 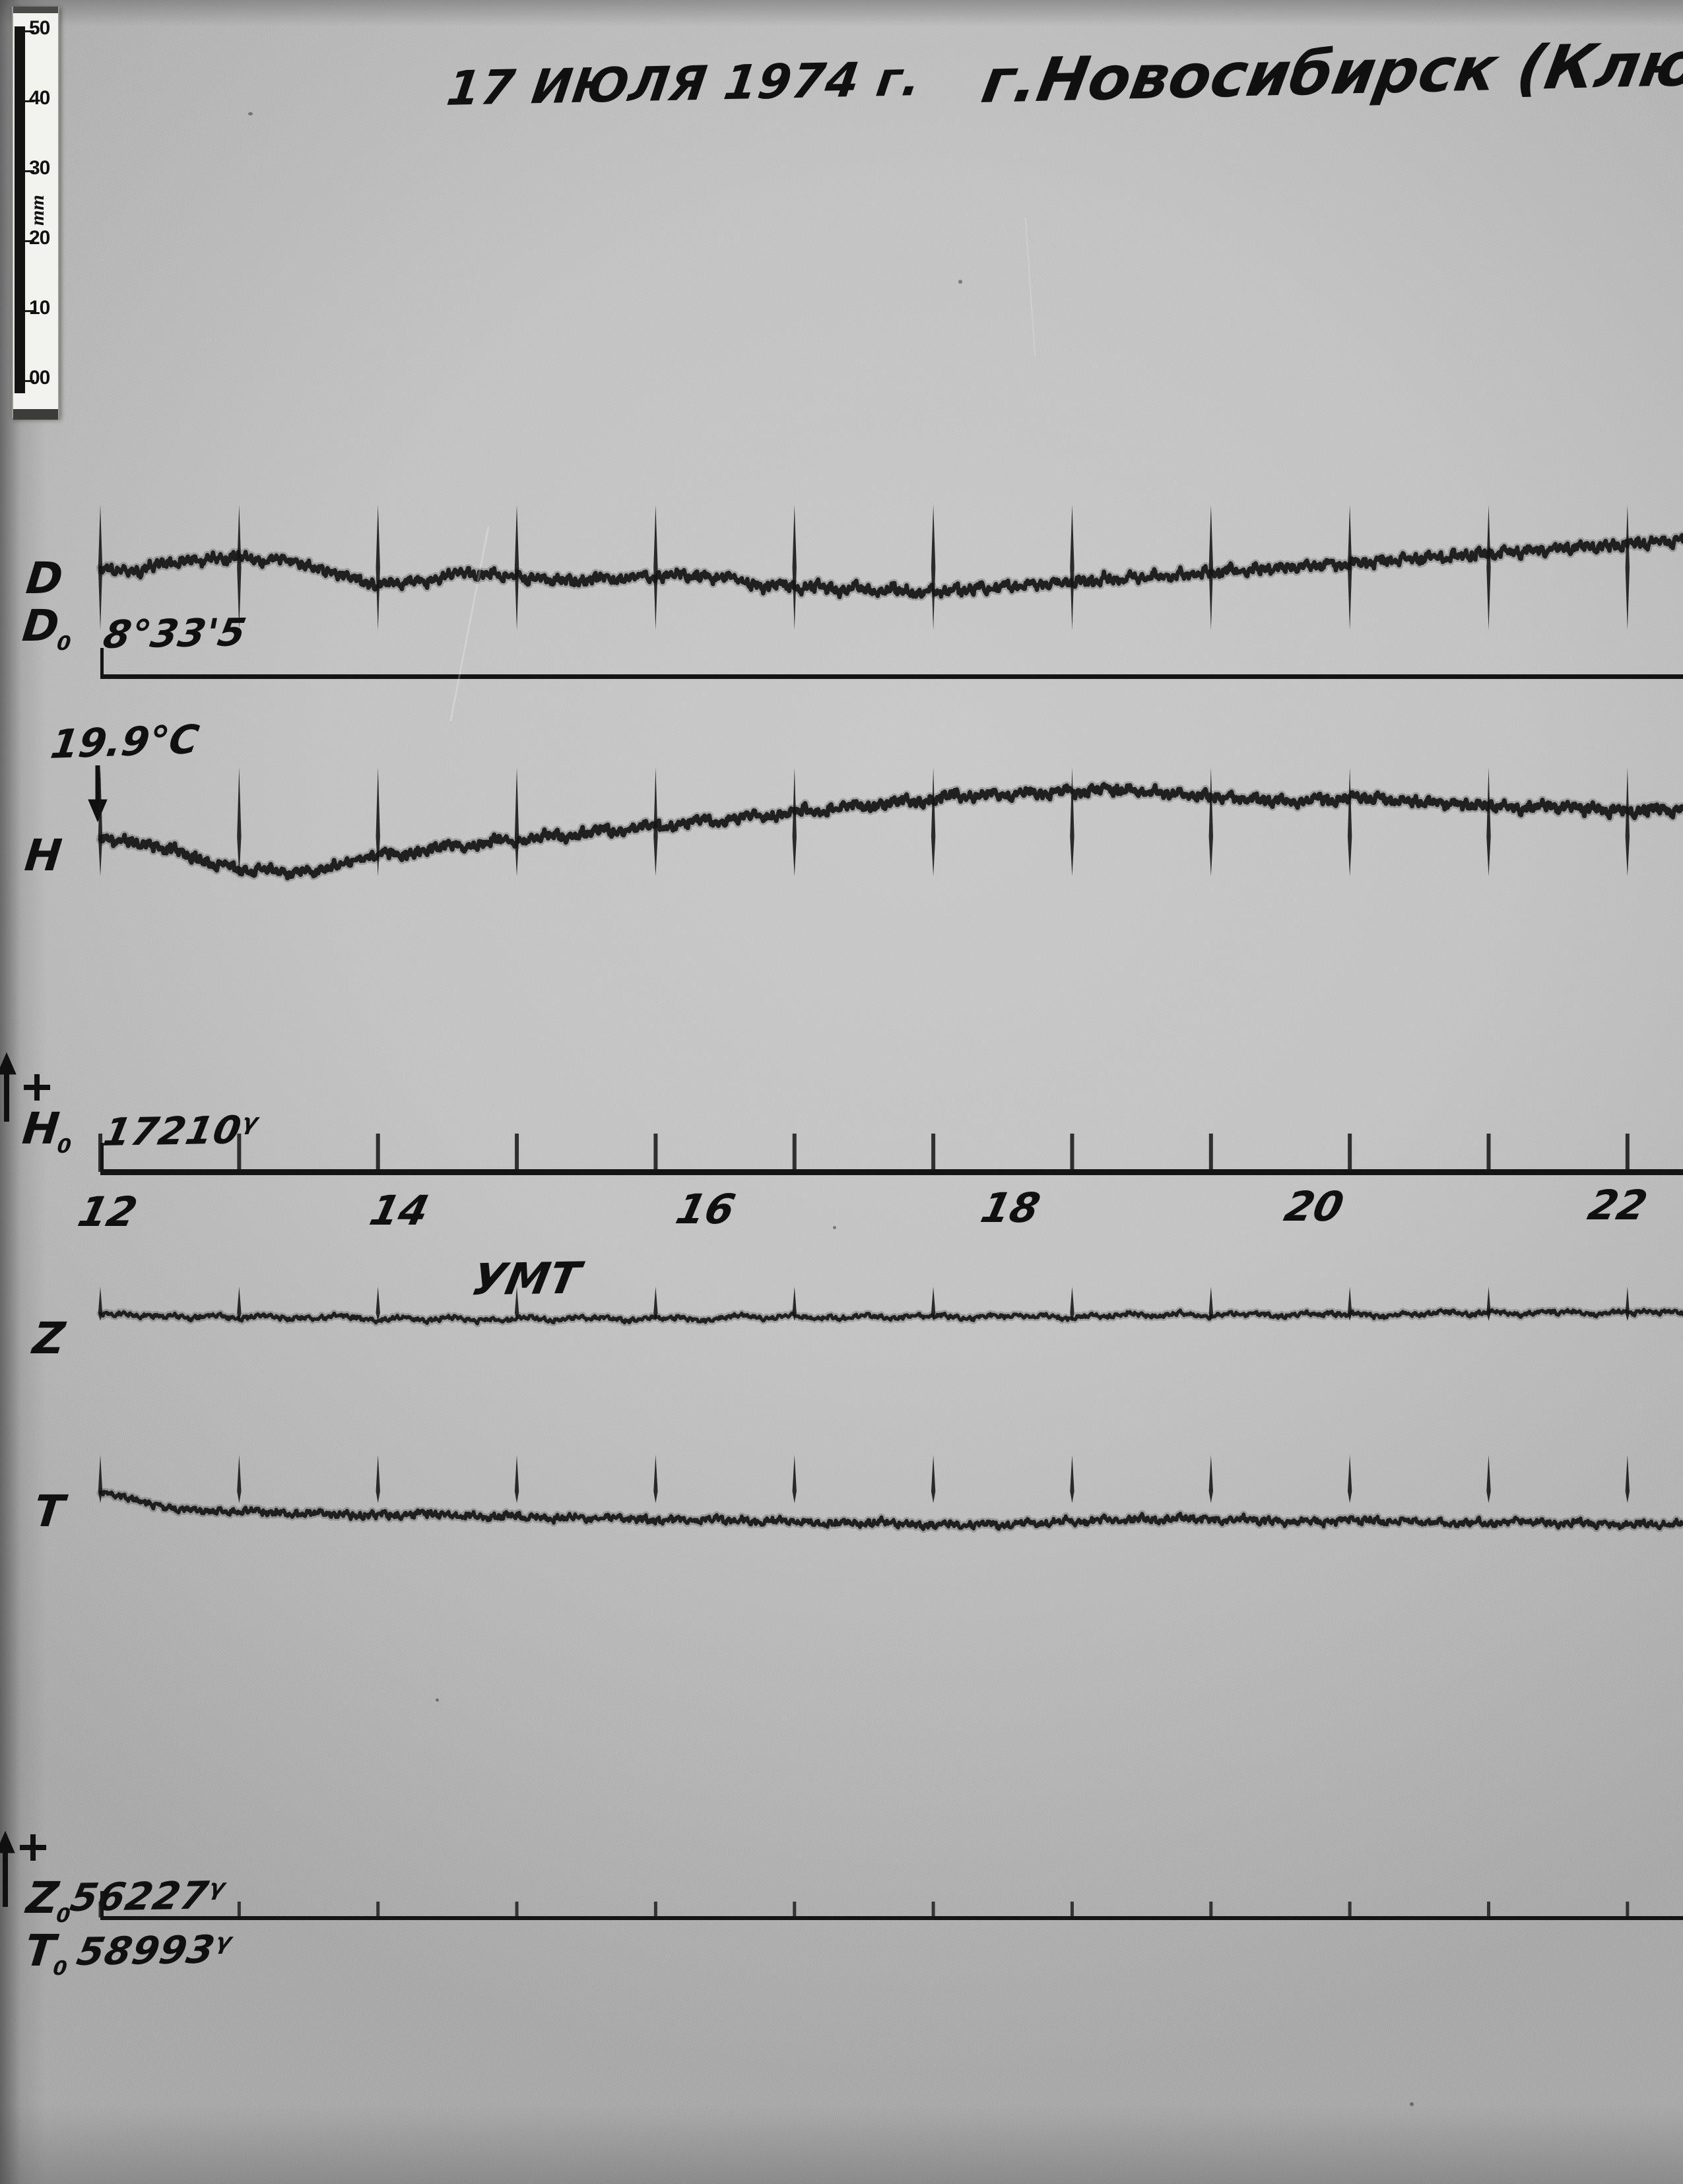 I want to click on scale-label-20: 20, so click(x=40, y=238).